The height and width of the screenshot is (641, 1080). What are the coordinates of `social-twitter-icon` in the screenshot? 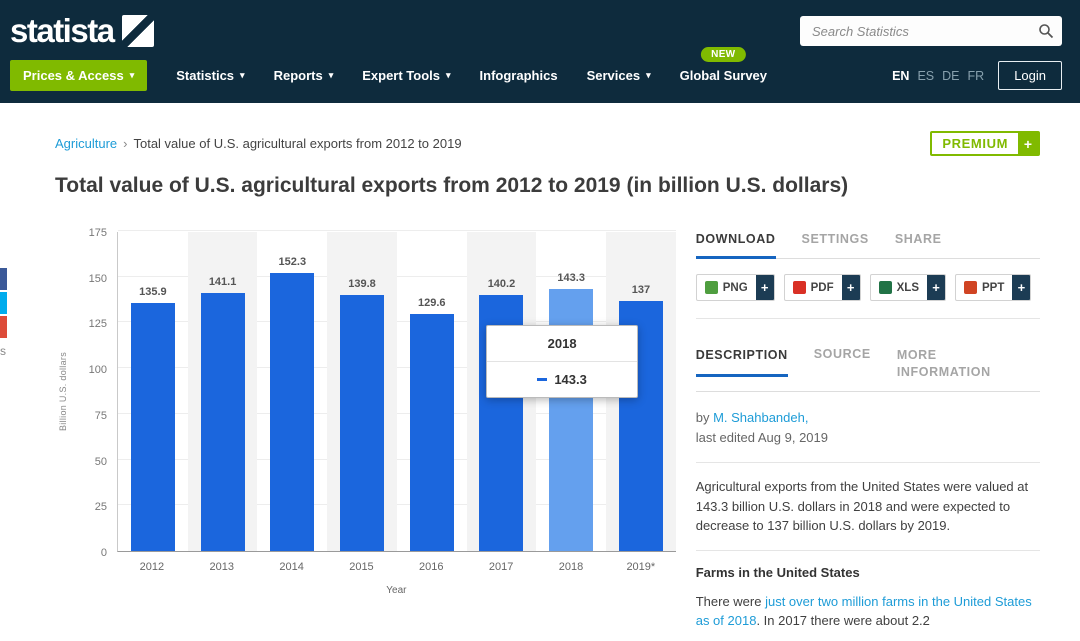 It's located at (3, 303).